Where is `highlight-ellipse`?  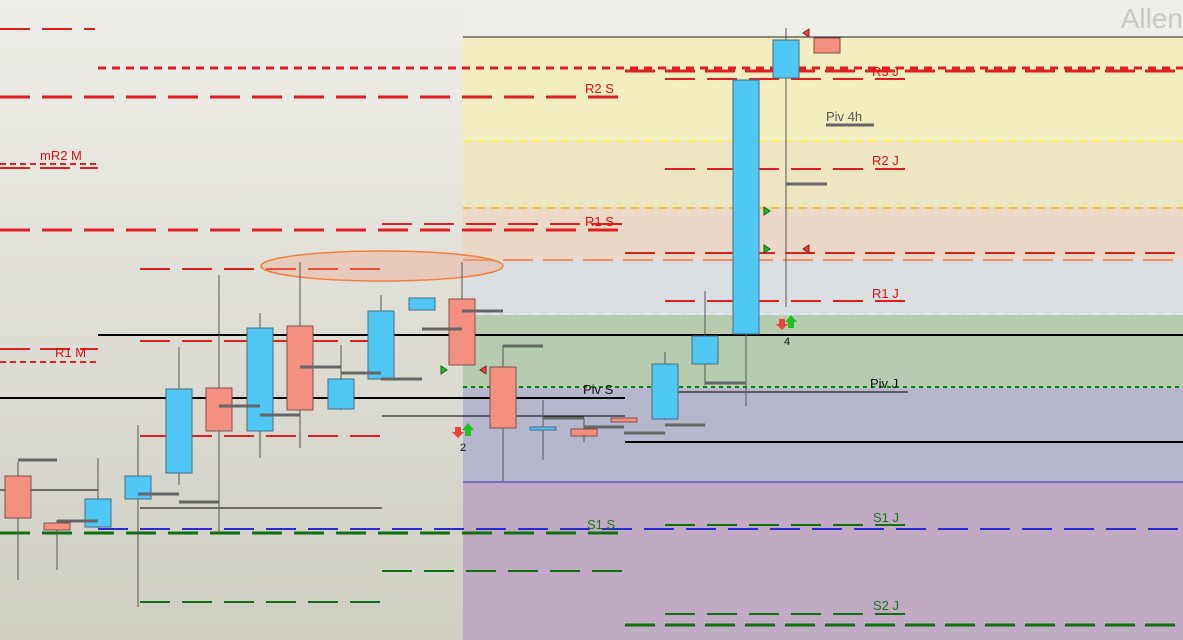 highlight-ellipse is located at coordinates (382, 266).